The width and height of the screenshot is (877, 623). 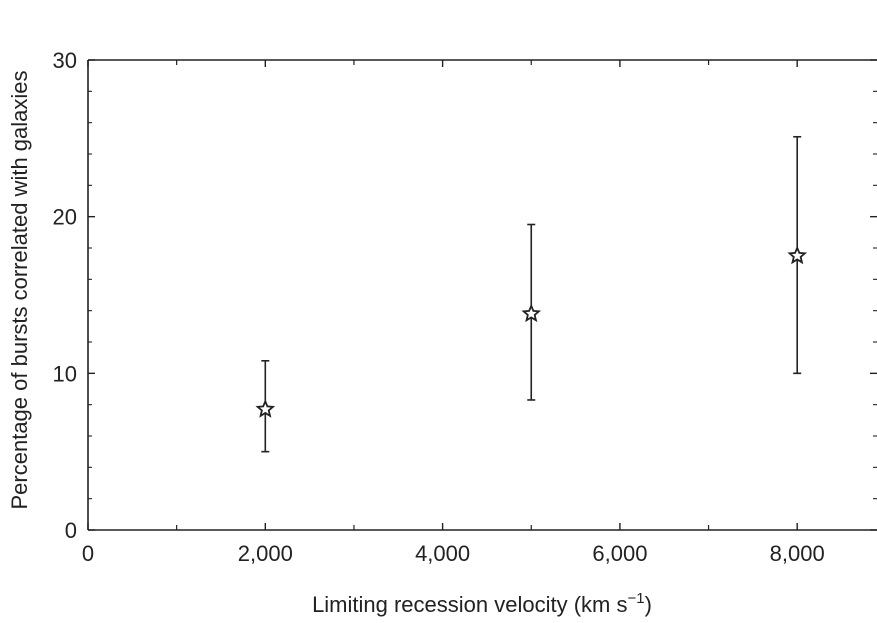 I want to click on x-axis-title-main: Limiting recession velocity (km s, so click(x=469, y=604).